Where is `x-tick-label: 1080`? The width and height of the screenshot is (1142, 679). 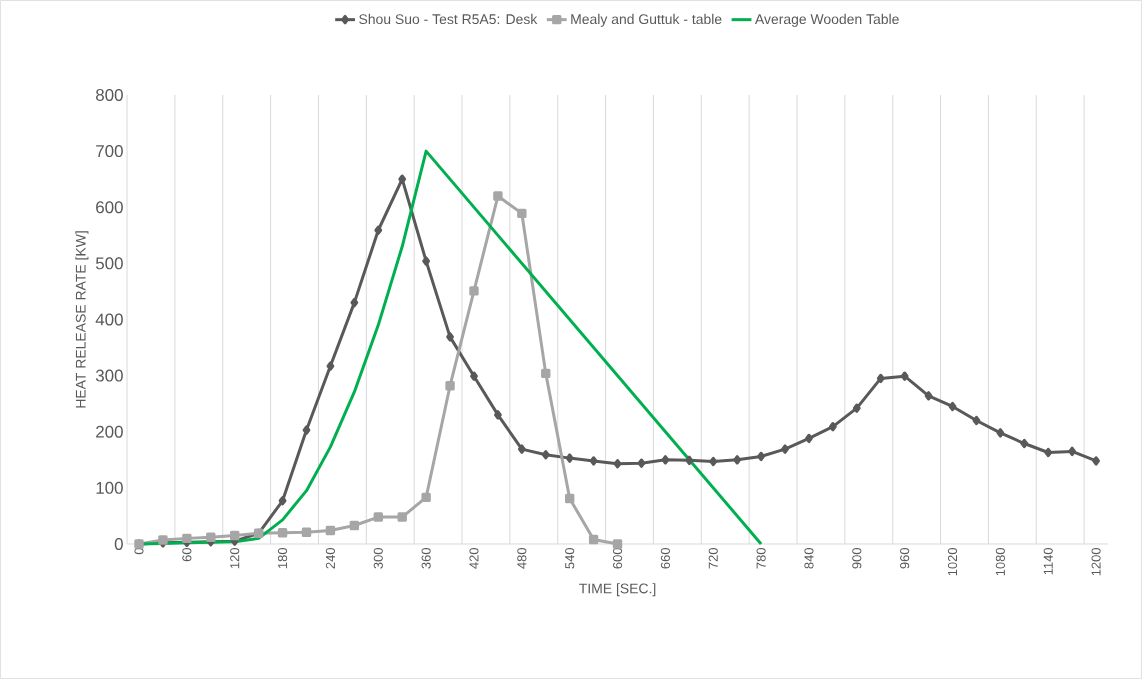 x-tick-label: 1080 is located at coordinates (1000, 562).